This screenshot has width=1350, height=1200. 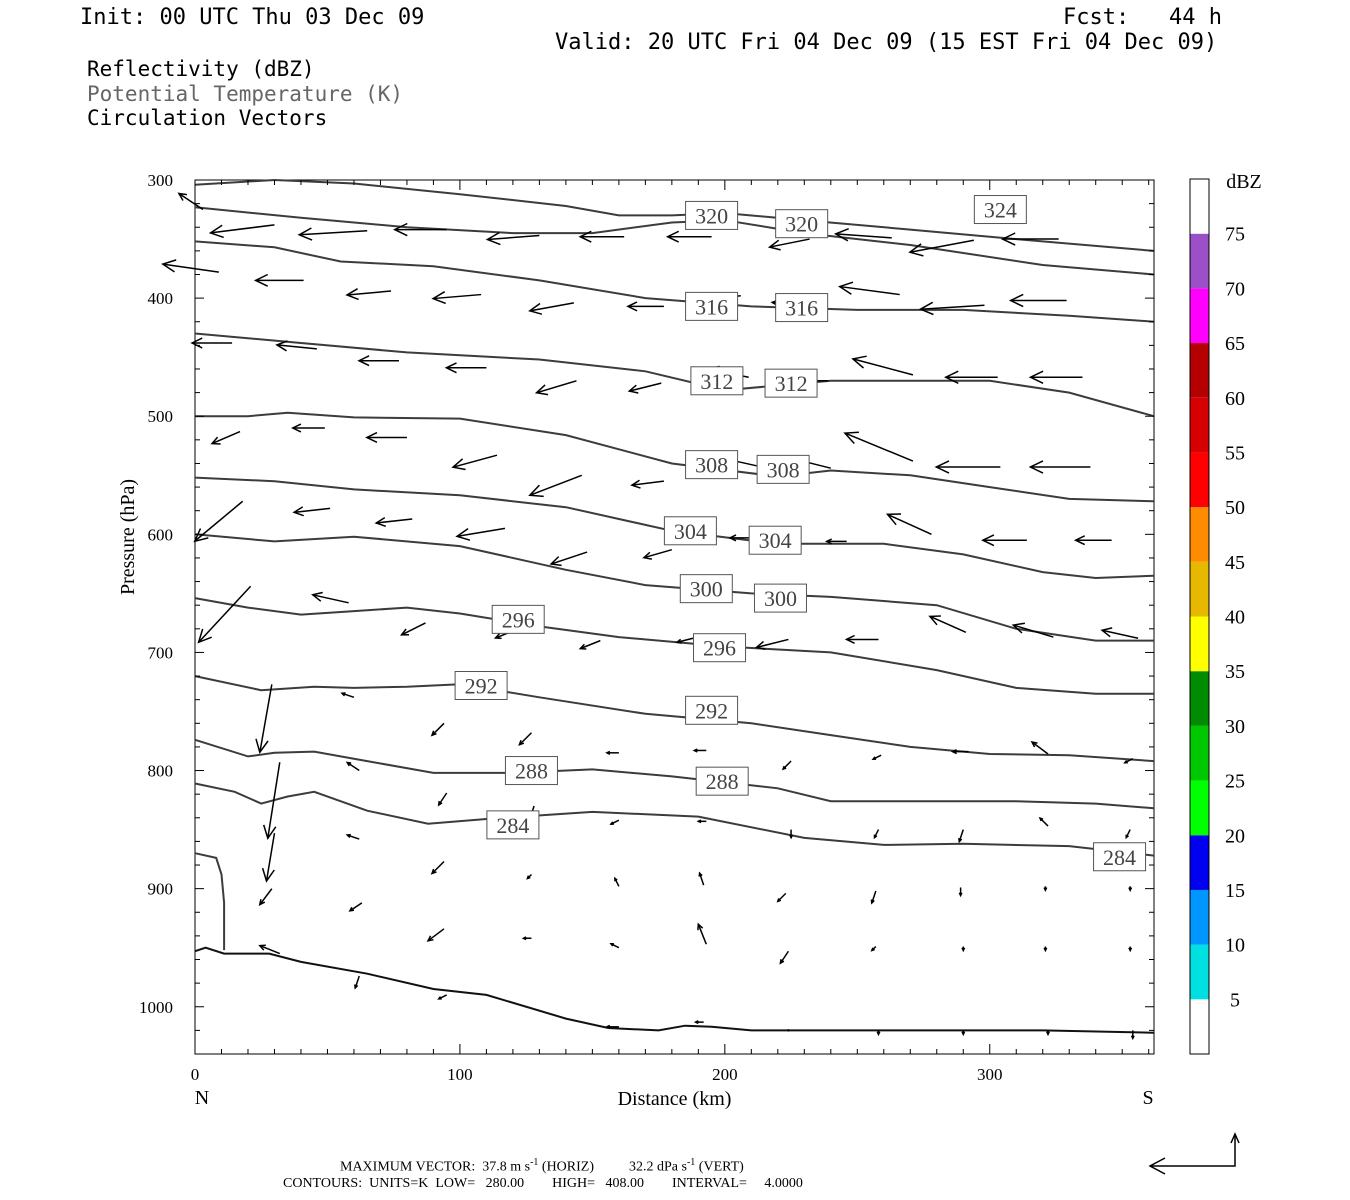 I want to click on exp-vert: -1, so click(x=691, y=1162).